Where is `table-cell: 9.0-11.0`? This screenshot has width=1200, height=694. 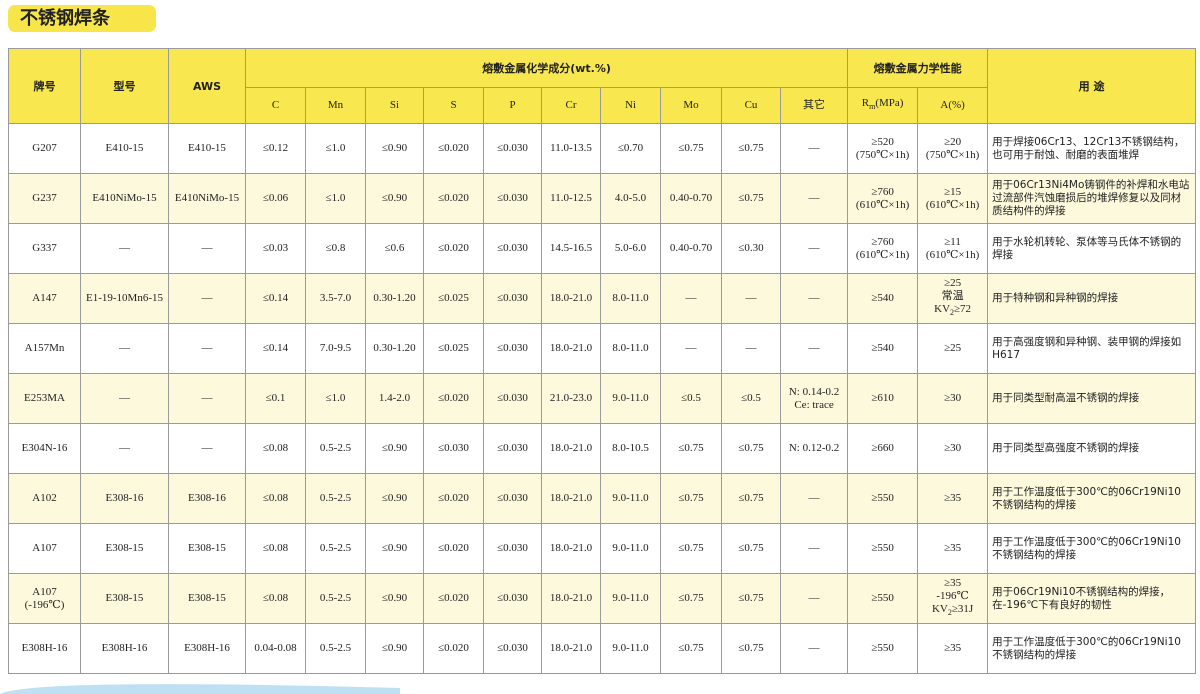
table-cell: 9.0-11.0 is located at coordinates (630, 598).